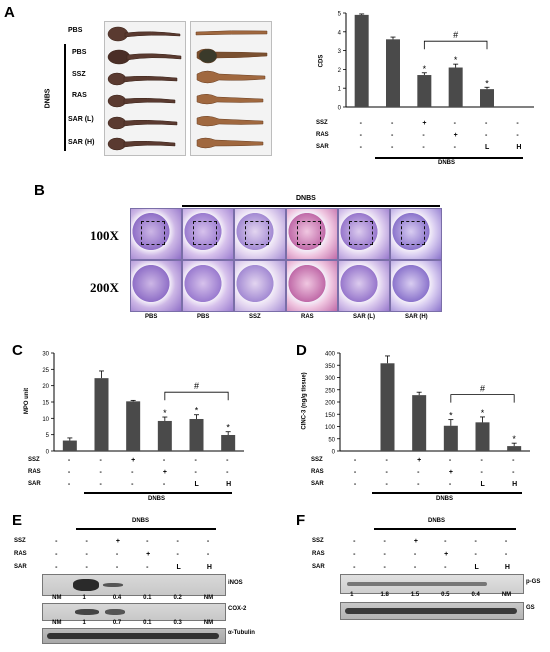 The height and width of the screenshot is (652, 550). What do you see at coordinates (417, 584) in the screenshot?
I see `pgs-band` at bounding box center [417, 584].